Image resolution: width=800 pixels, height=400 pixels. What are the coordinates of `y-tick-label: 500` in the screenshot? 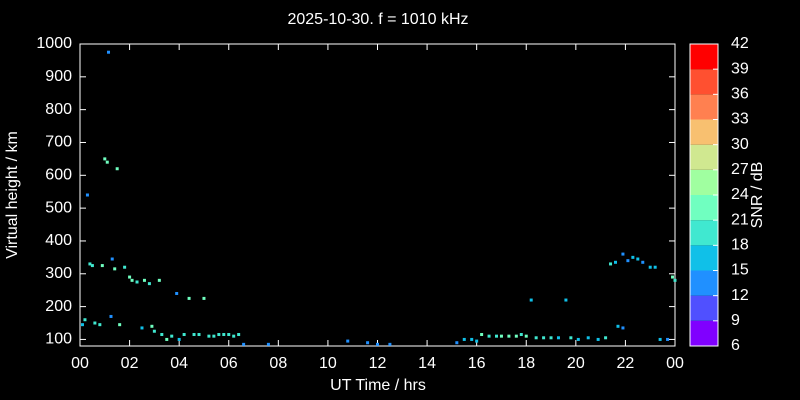 It's located at (58, 207).